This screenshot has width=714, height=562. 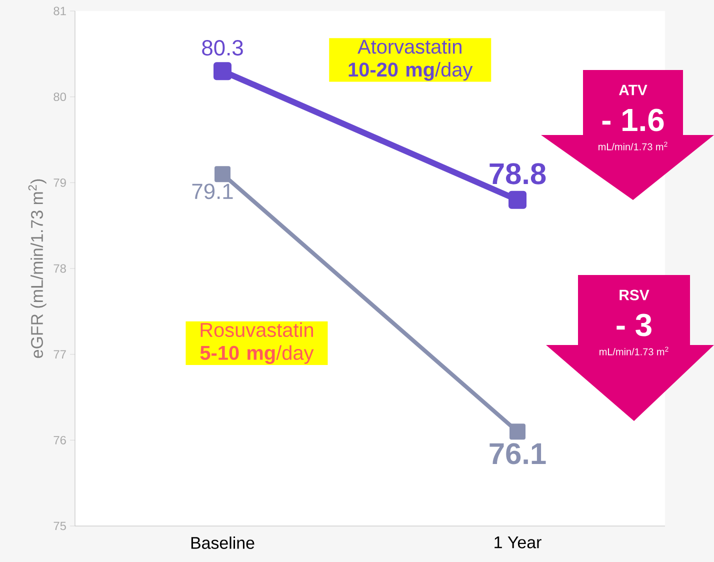 What do you see at coordinates (518, 173) in the screenshot?
I see `data-label: 78.8` at bounding box center [518, 173].